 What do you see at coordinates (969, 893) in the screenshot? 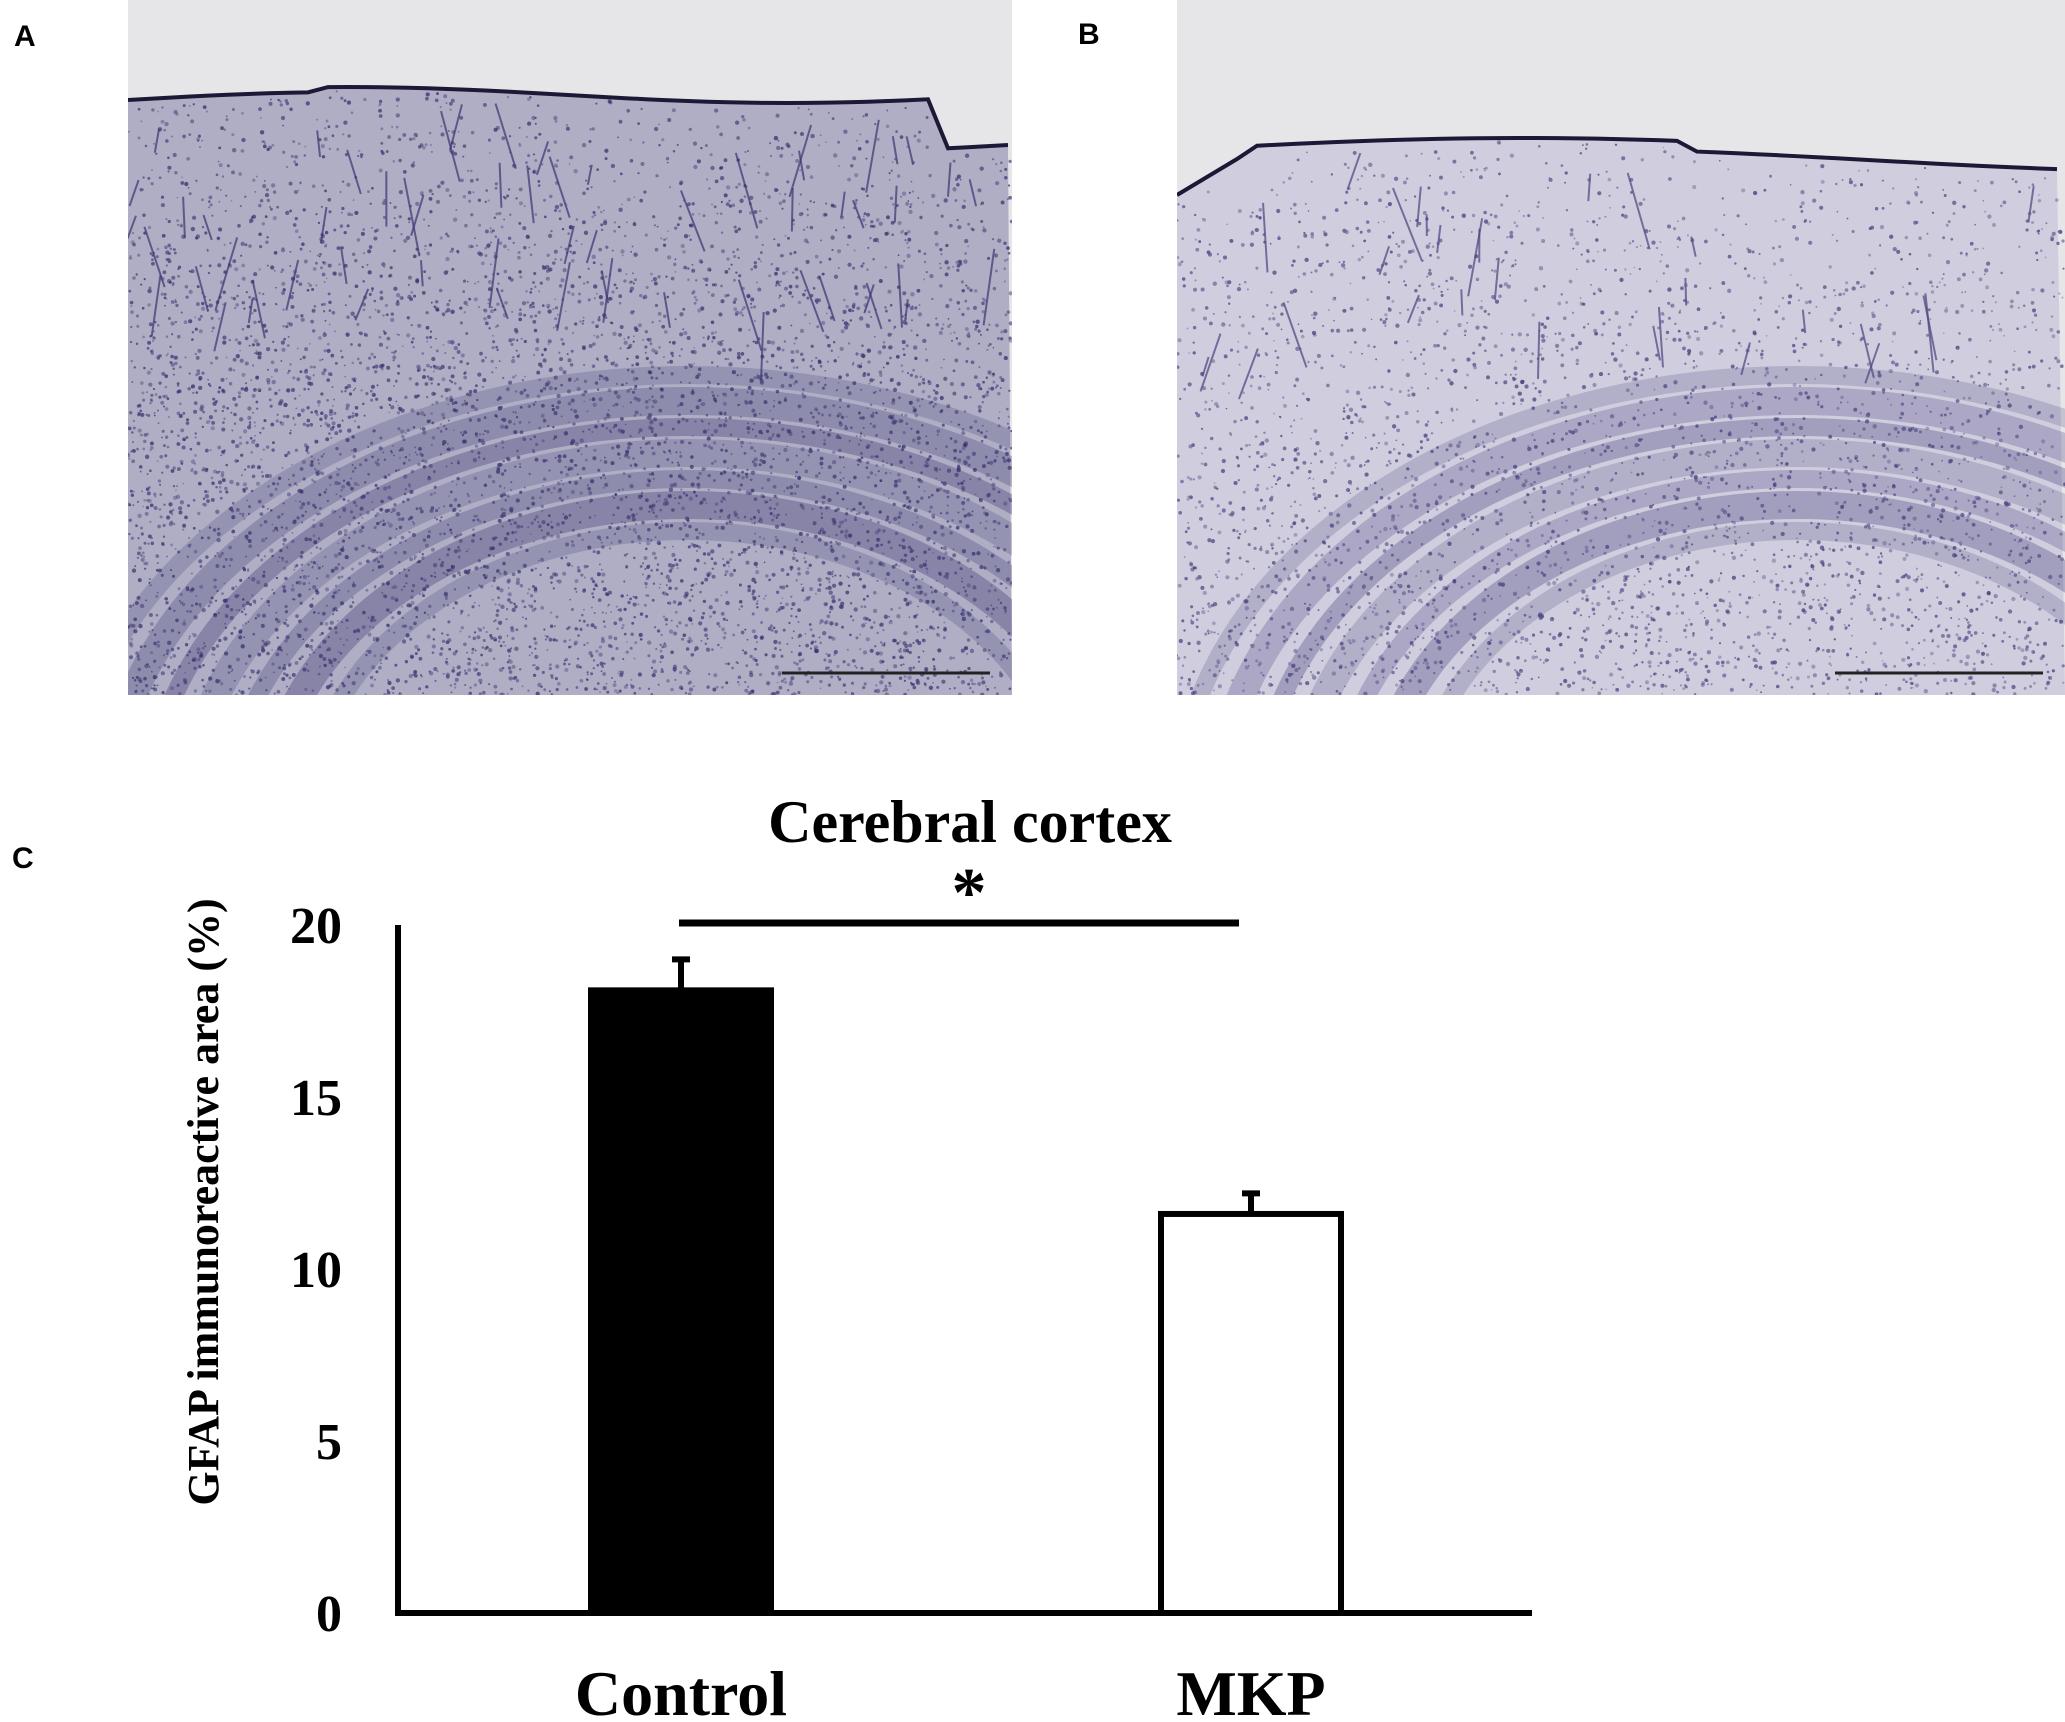
I see `significance-marker: *` at bounding box center [969, 893].